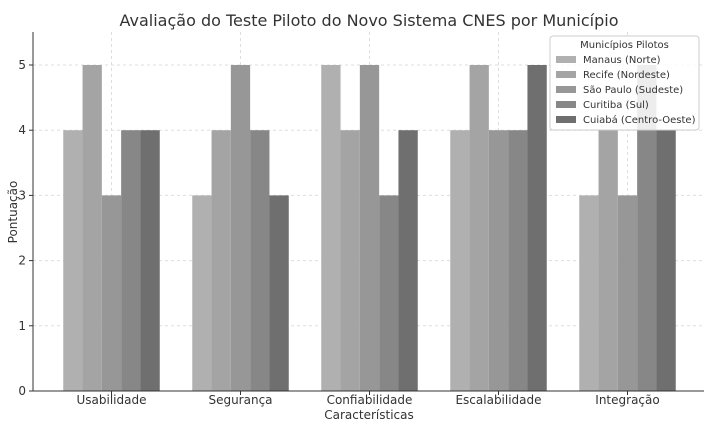  Describe the element at coordinates (639, 120) in the screenshot. I see `legend-entry: Cuiabá (Centro-Oeste)` at that location.